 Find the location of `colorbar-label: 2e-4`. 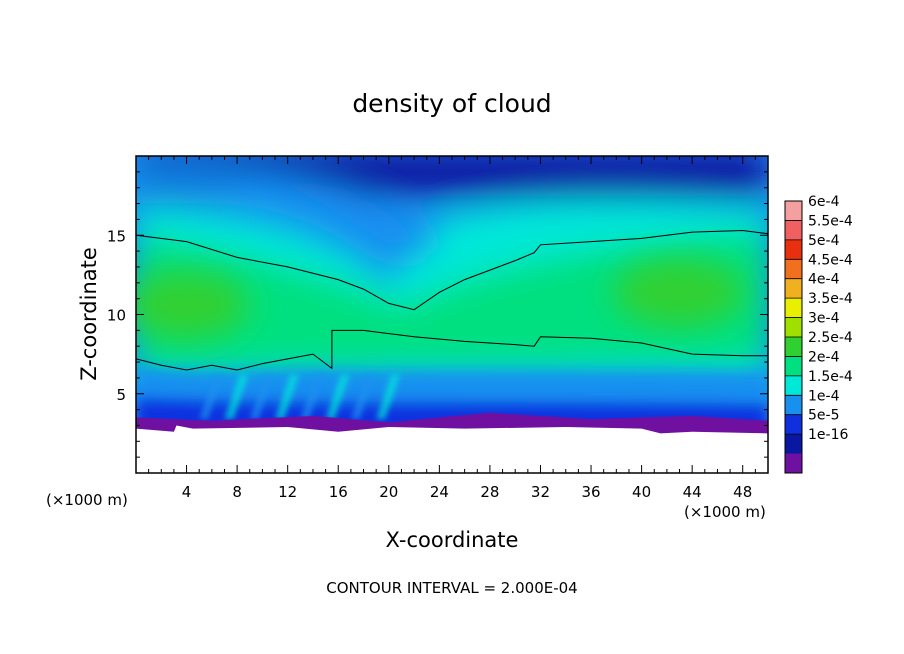

colorbar-label: 2e-4 is located at coordinates (824, 357).